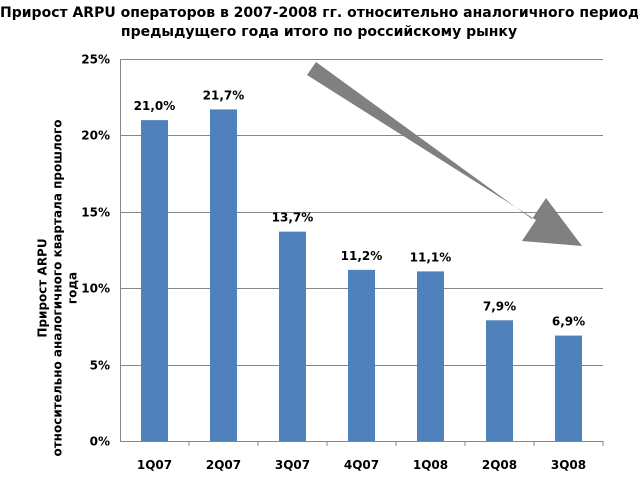  Describe the element at coordinates (95, 136) in the screenshot. I see `y-tick-label: 20%` at that location.